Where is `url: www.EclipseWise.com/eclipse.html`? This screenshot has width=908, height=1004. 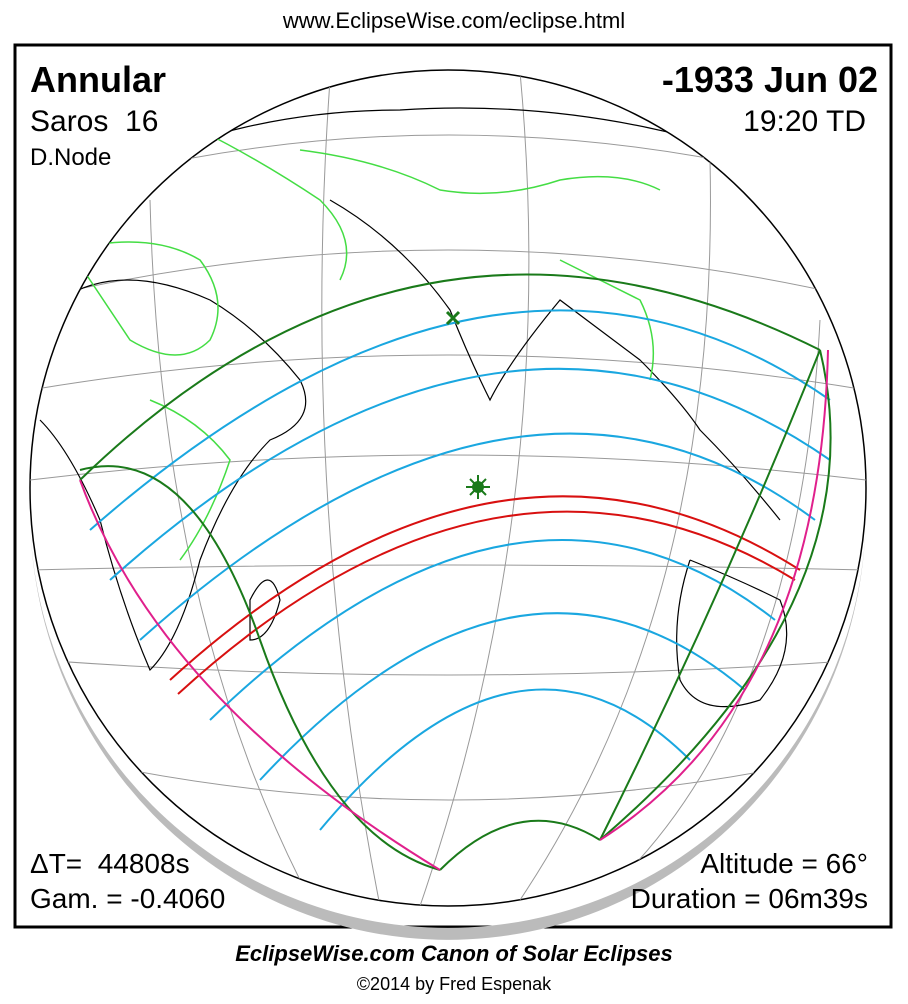 url: www.EclipseWise.com/eclipse.html is located at coordinates (453, 20).